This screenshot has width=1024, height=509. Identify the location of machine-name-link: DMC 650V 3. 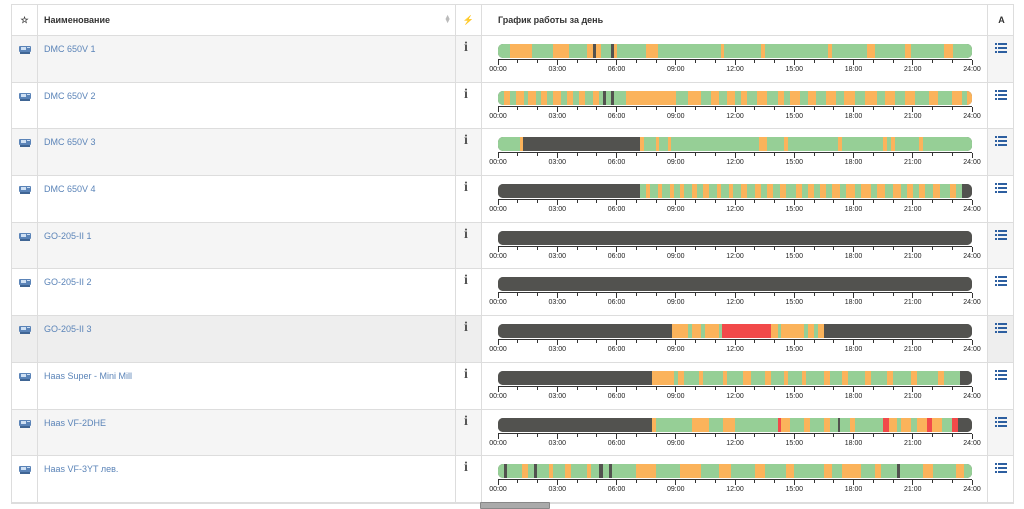
(70, 142).